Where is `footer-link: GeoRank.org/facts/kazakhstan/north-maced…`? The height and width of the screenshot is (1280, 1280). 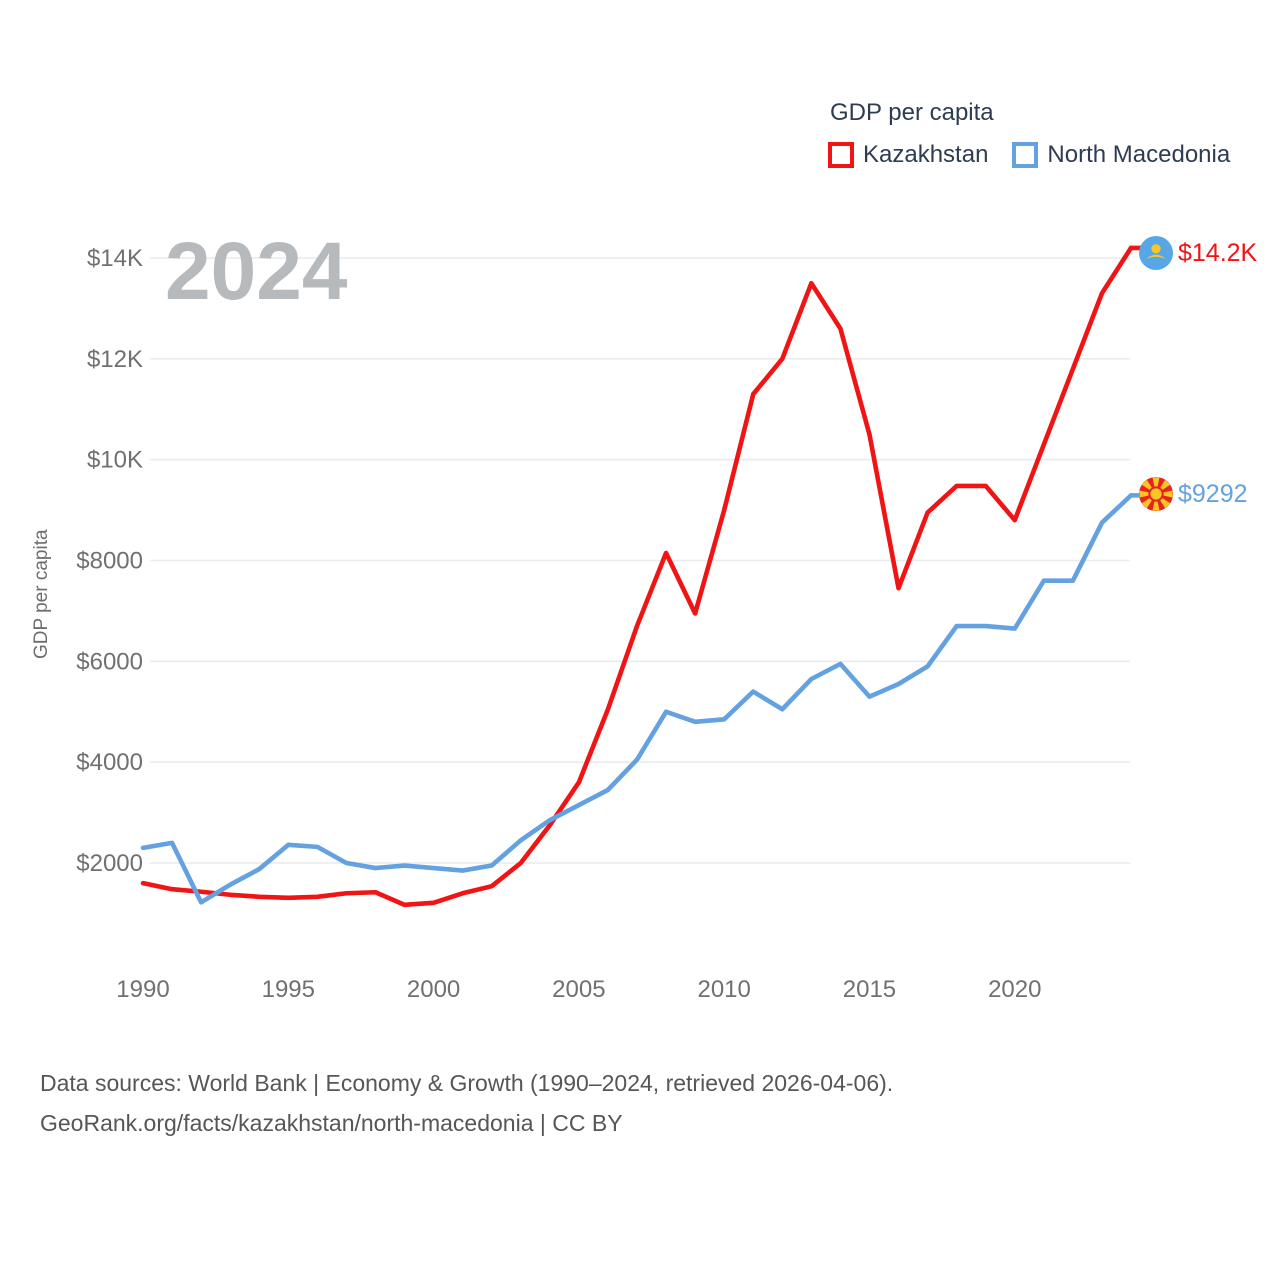 footer-link: GeoRank.org/facts/kazakhstan/north-maced… is located at coordinates (331, 1123).